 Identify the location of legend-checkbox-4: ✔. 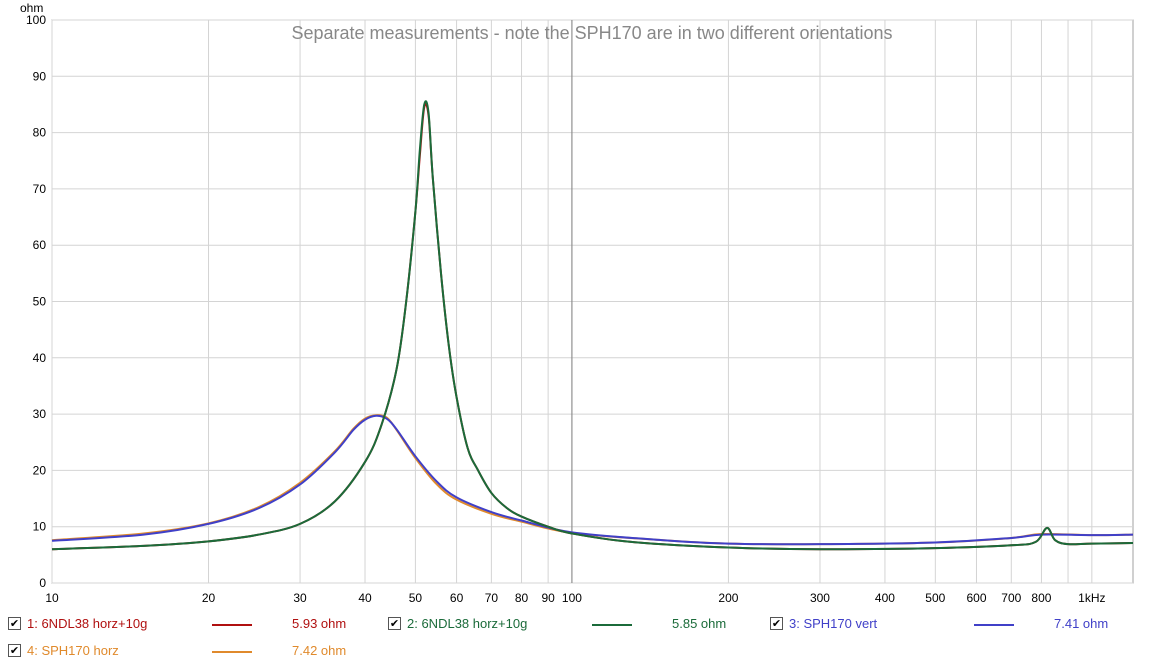
(14, 650).